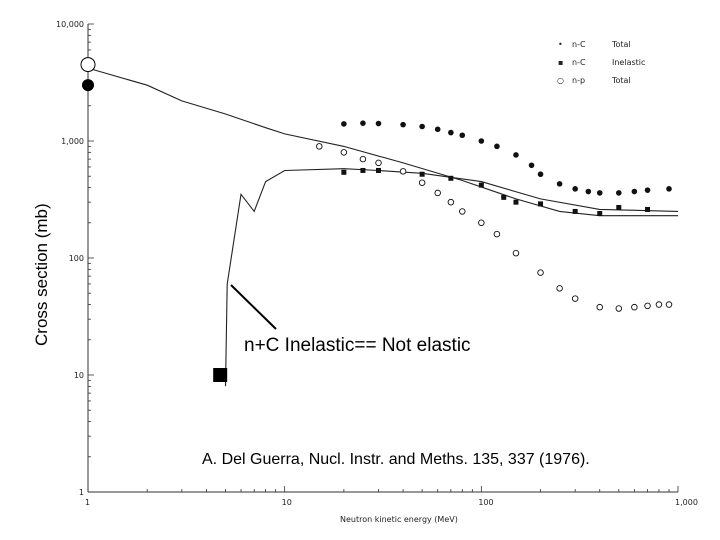  What do you see at coordinates (601, 62) in the screenshot?
I see `legend: • n-C Total ▪ n-C Inelastic ○ n-p Total` at bounding box center [601, 62].